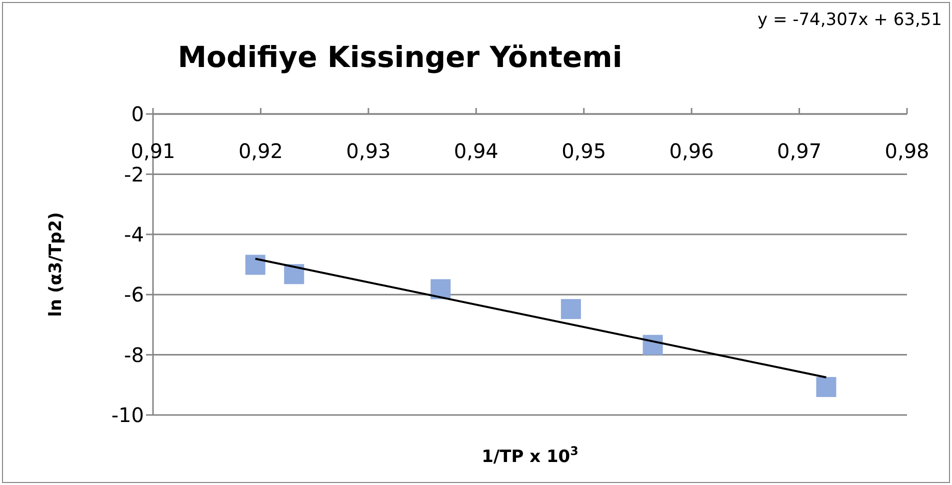 The height and width of the screenshot is (485, 952). Describe the element at coordinates (137, 114) in the screenshot. I see `y-tick-label: 0` at that location.